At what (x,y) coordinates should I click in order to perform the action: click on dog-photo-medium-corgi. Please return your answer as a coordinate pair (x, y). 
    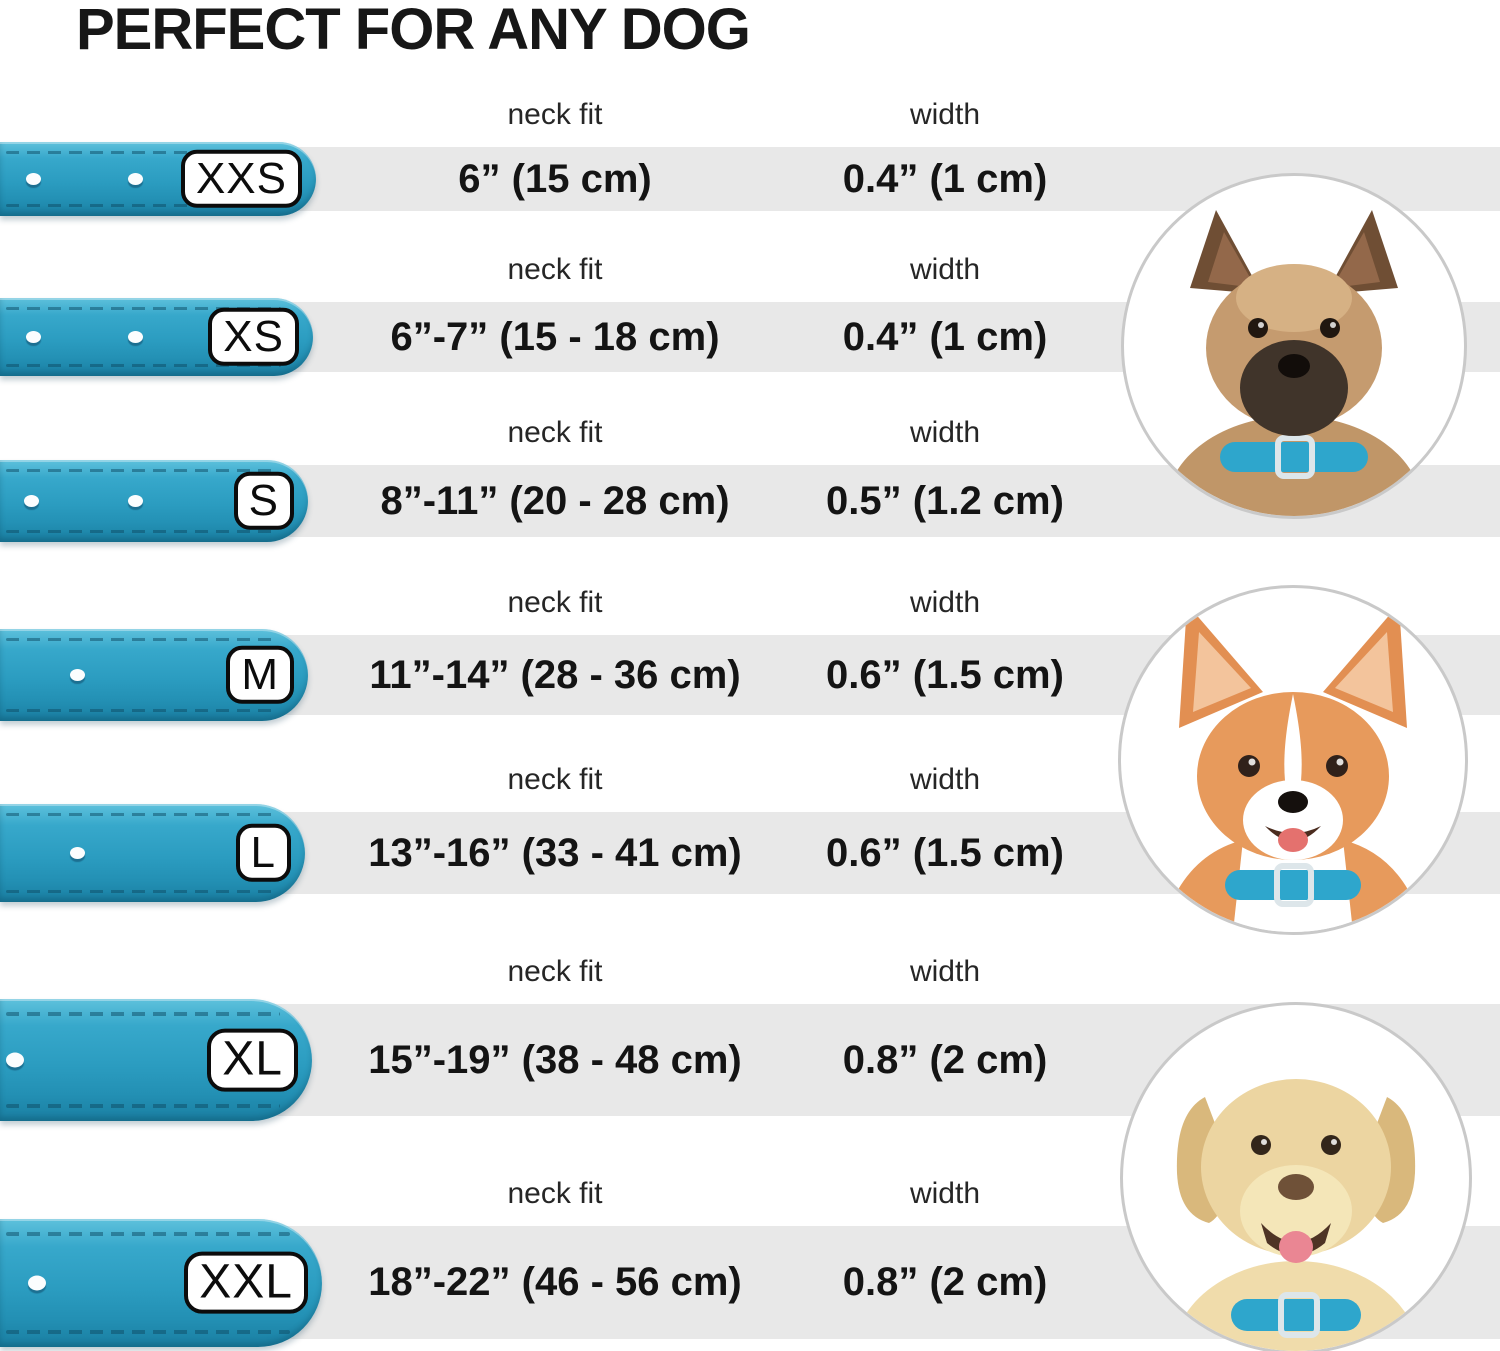
    Looking at the image, I should click on (1293, 760).